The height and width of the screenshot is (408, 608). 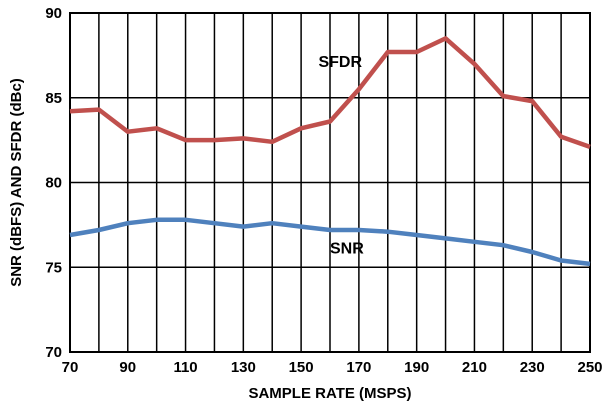 What do you see at coordinates (340, 62) in the screenshot?
I see `series-label-sfdr: SFDR` at bounding box center [340, 62].